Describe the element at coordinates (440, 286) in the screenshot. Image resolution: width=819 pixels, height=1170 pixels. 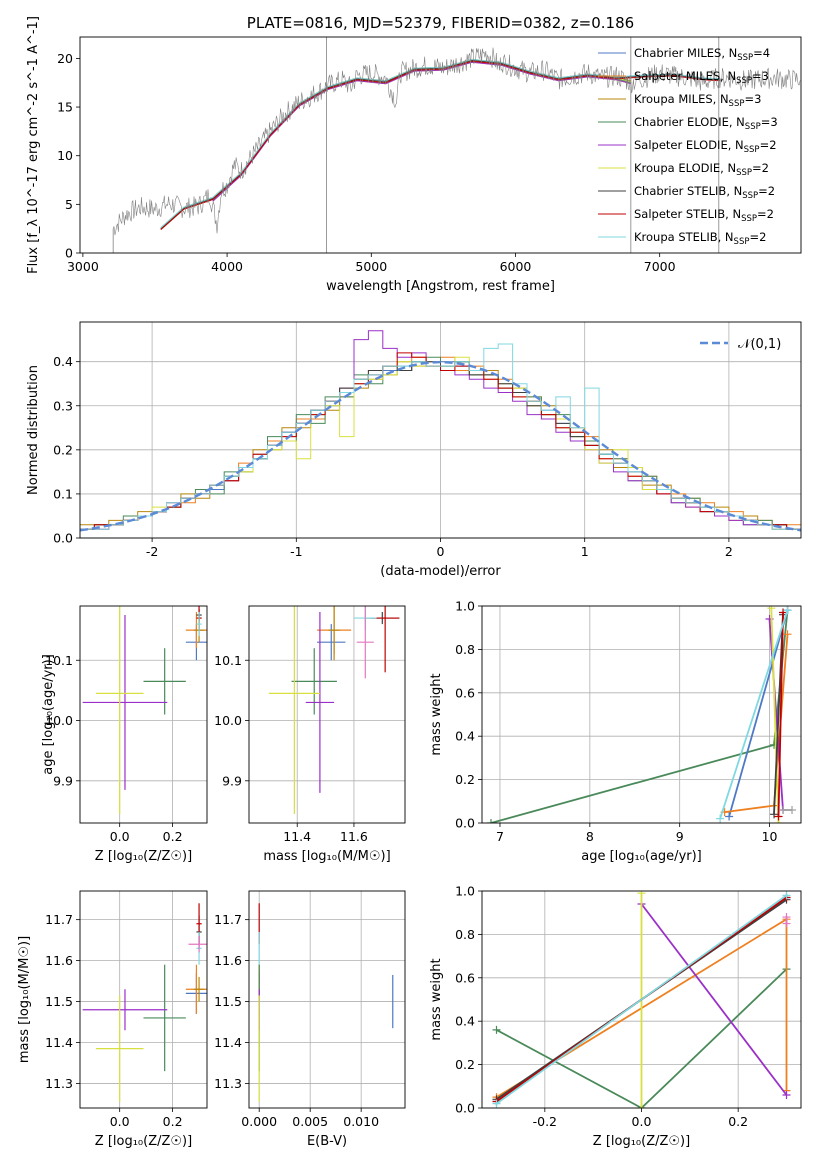
I see `x-axis-label: wavelength [Angstrom, rest frame]` at that location.